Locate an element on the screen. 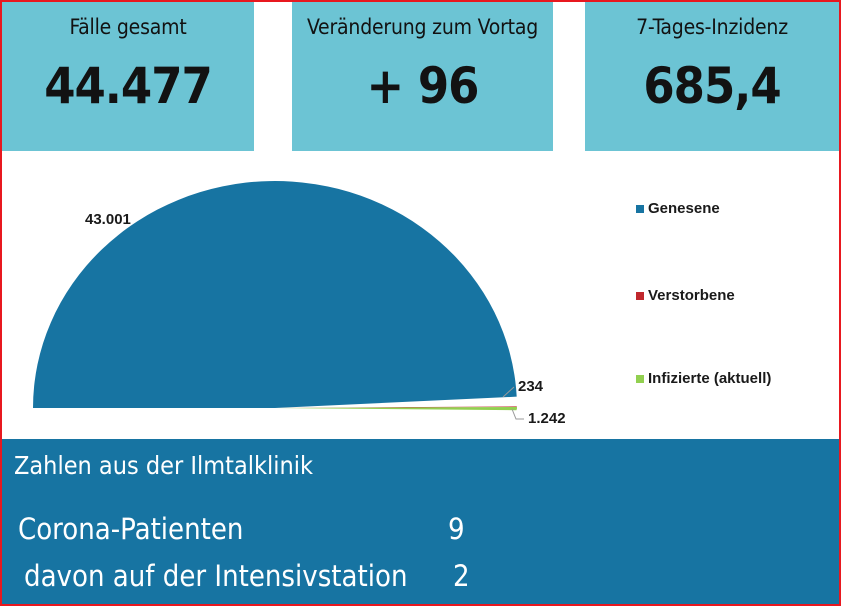  pie-leader-lines is located at coordinates (513, 403).